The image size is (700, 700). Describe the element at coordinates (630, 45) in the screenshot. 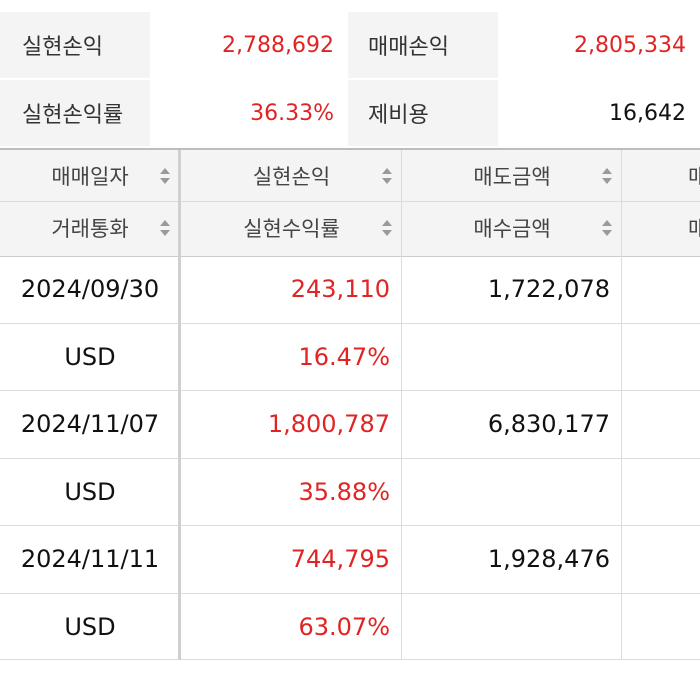

I see `trade-pl-value: 2,805,334` at that location.